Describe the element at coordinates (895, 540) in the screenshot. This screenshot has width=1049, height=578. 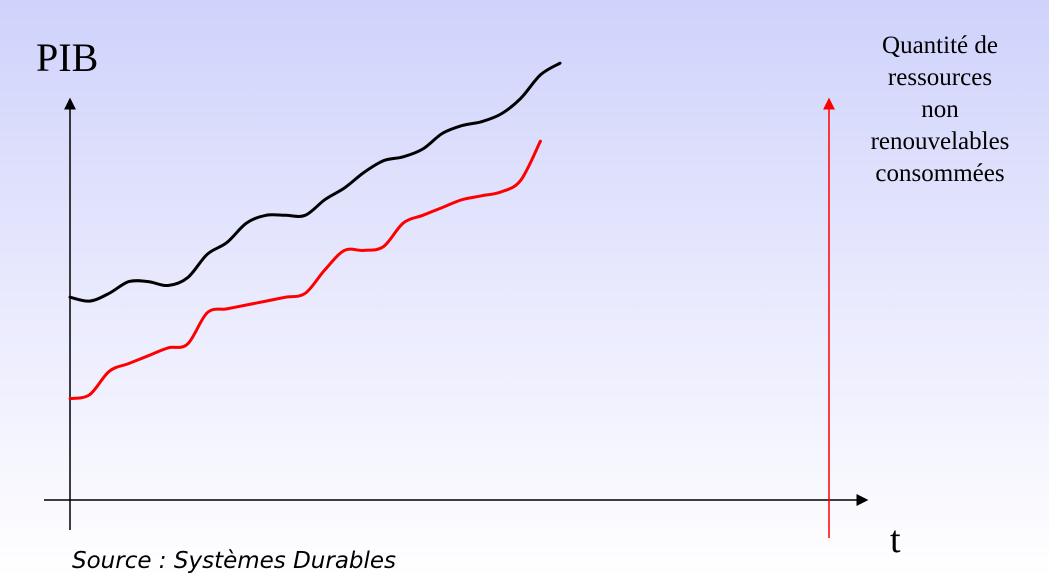
I see `x-axis-label: t` at that location.